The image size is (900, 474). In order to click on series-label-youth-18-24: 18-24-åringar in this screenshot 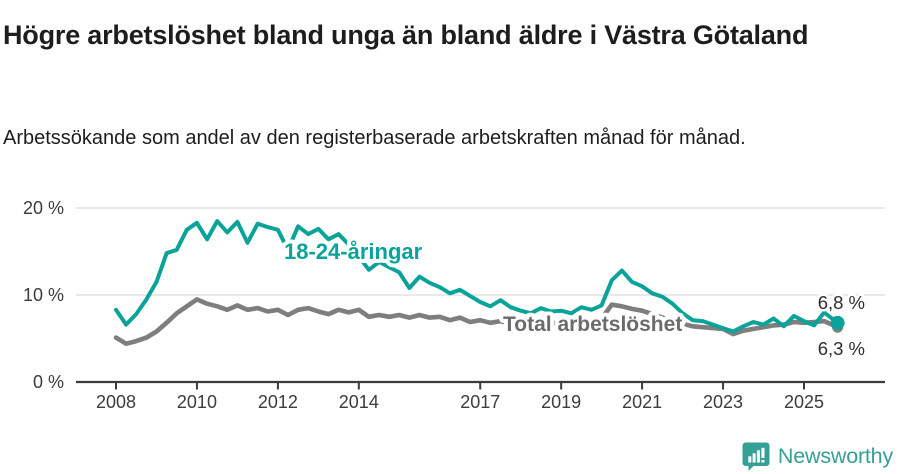, I will do `click(353, 251)`.